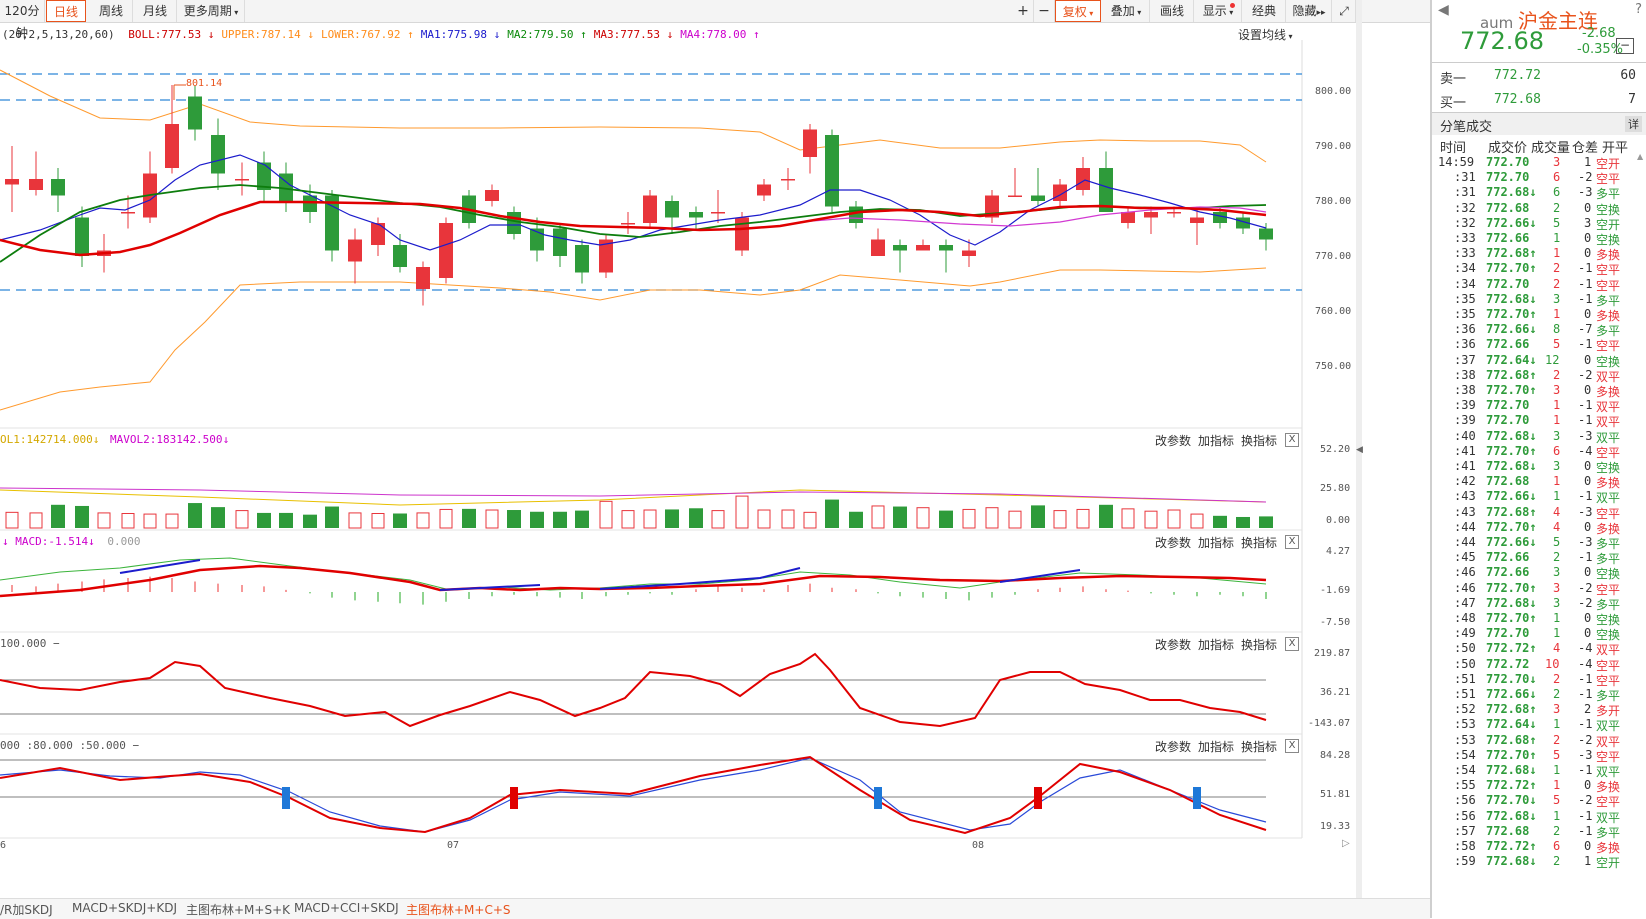 This screenshot has height=919, width=1646. I want to click on tab-weekly: 周线, so click(111, 11).